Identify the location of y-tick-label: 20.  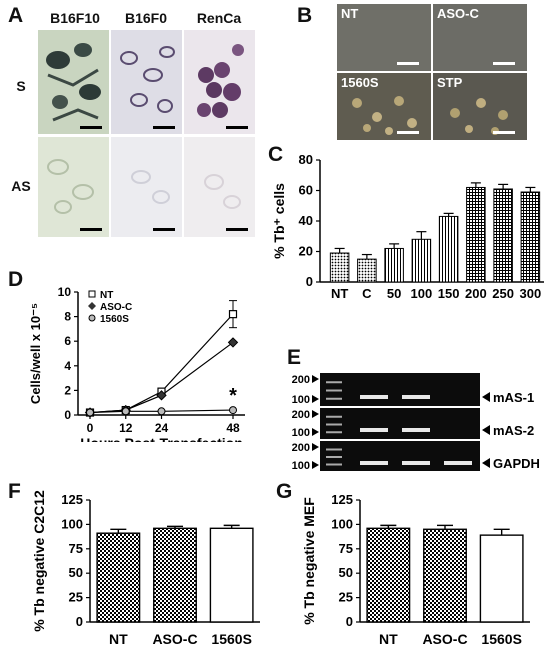
(306, 251).